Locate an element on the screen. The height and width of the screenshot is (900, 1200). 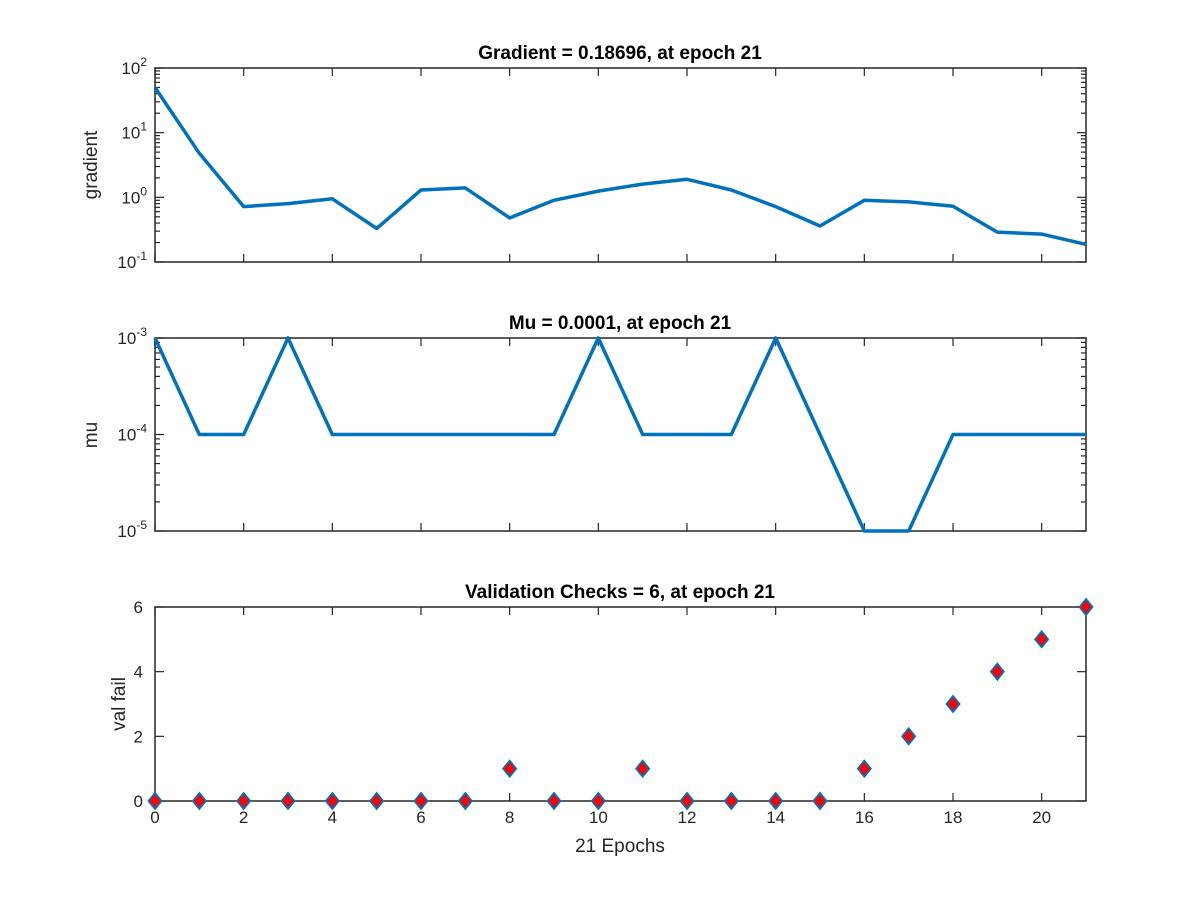
x-tick-label: 20 is located at coordinates (1041, 817).